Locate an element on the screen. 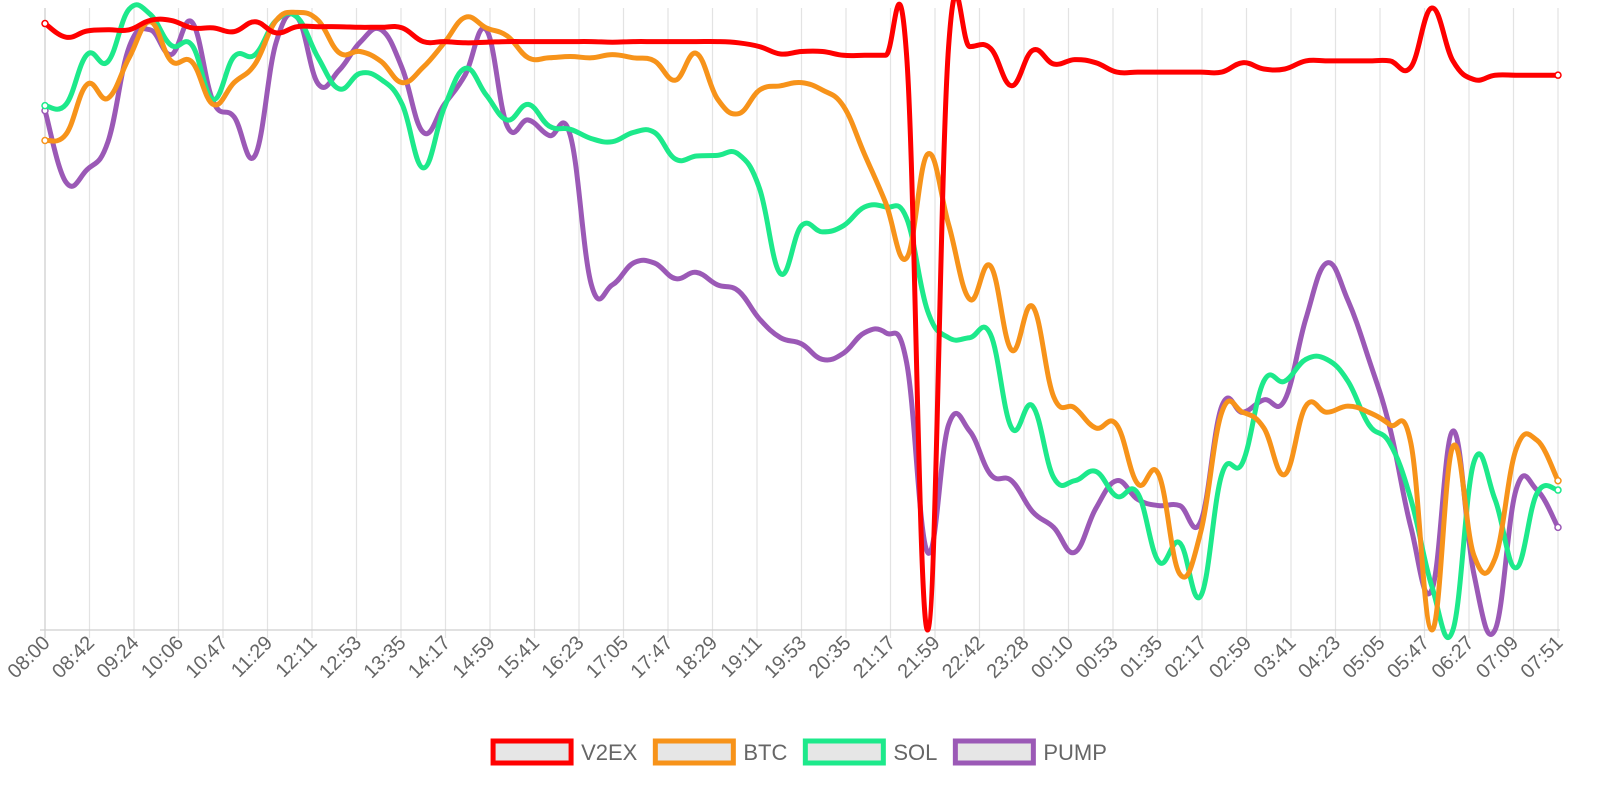 The height and width of the screenshot is (800, 1600). legend-item-v2ex: V2EX is located at coordinates (564, 752).